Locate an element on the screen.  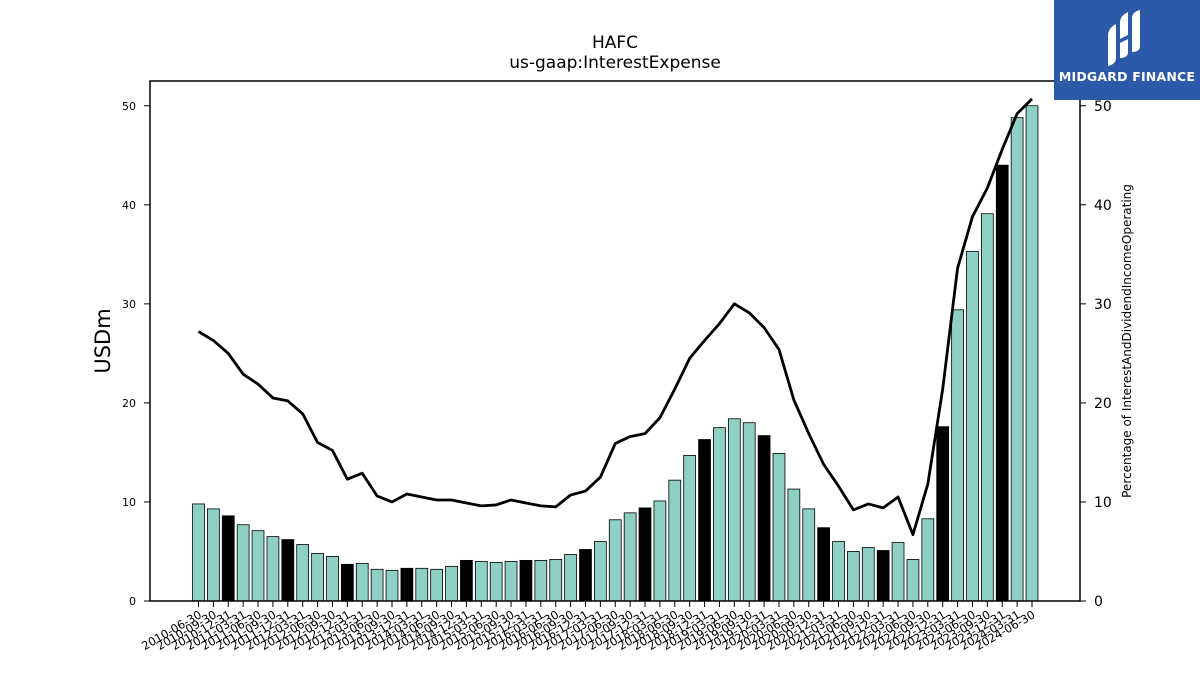
y2-tick-label: 0 is located at coordinates (1098, 602).